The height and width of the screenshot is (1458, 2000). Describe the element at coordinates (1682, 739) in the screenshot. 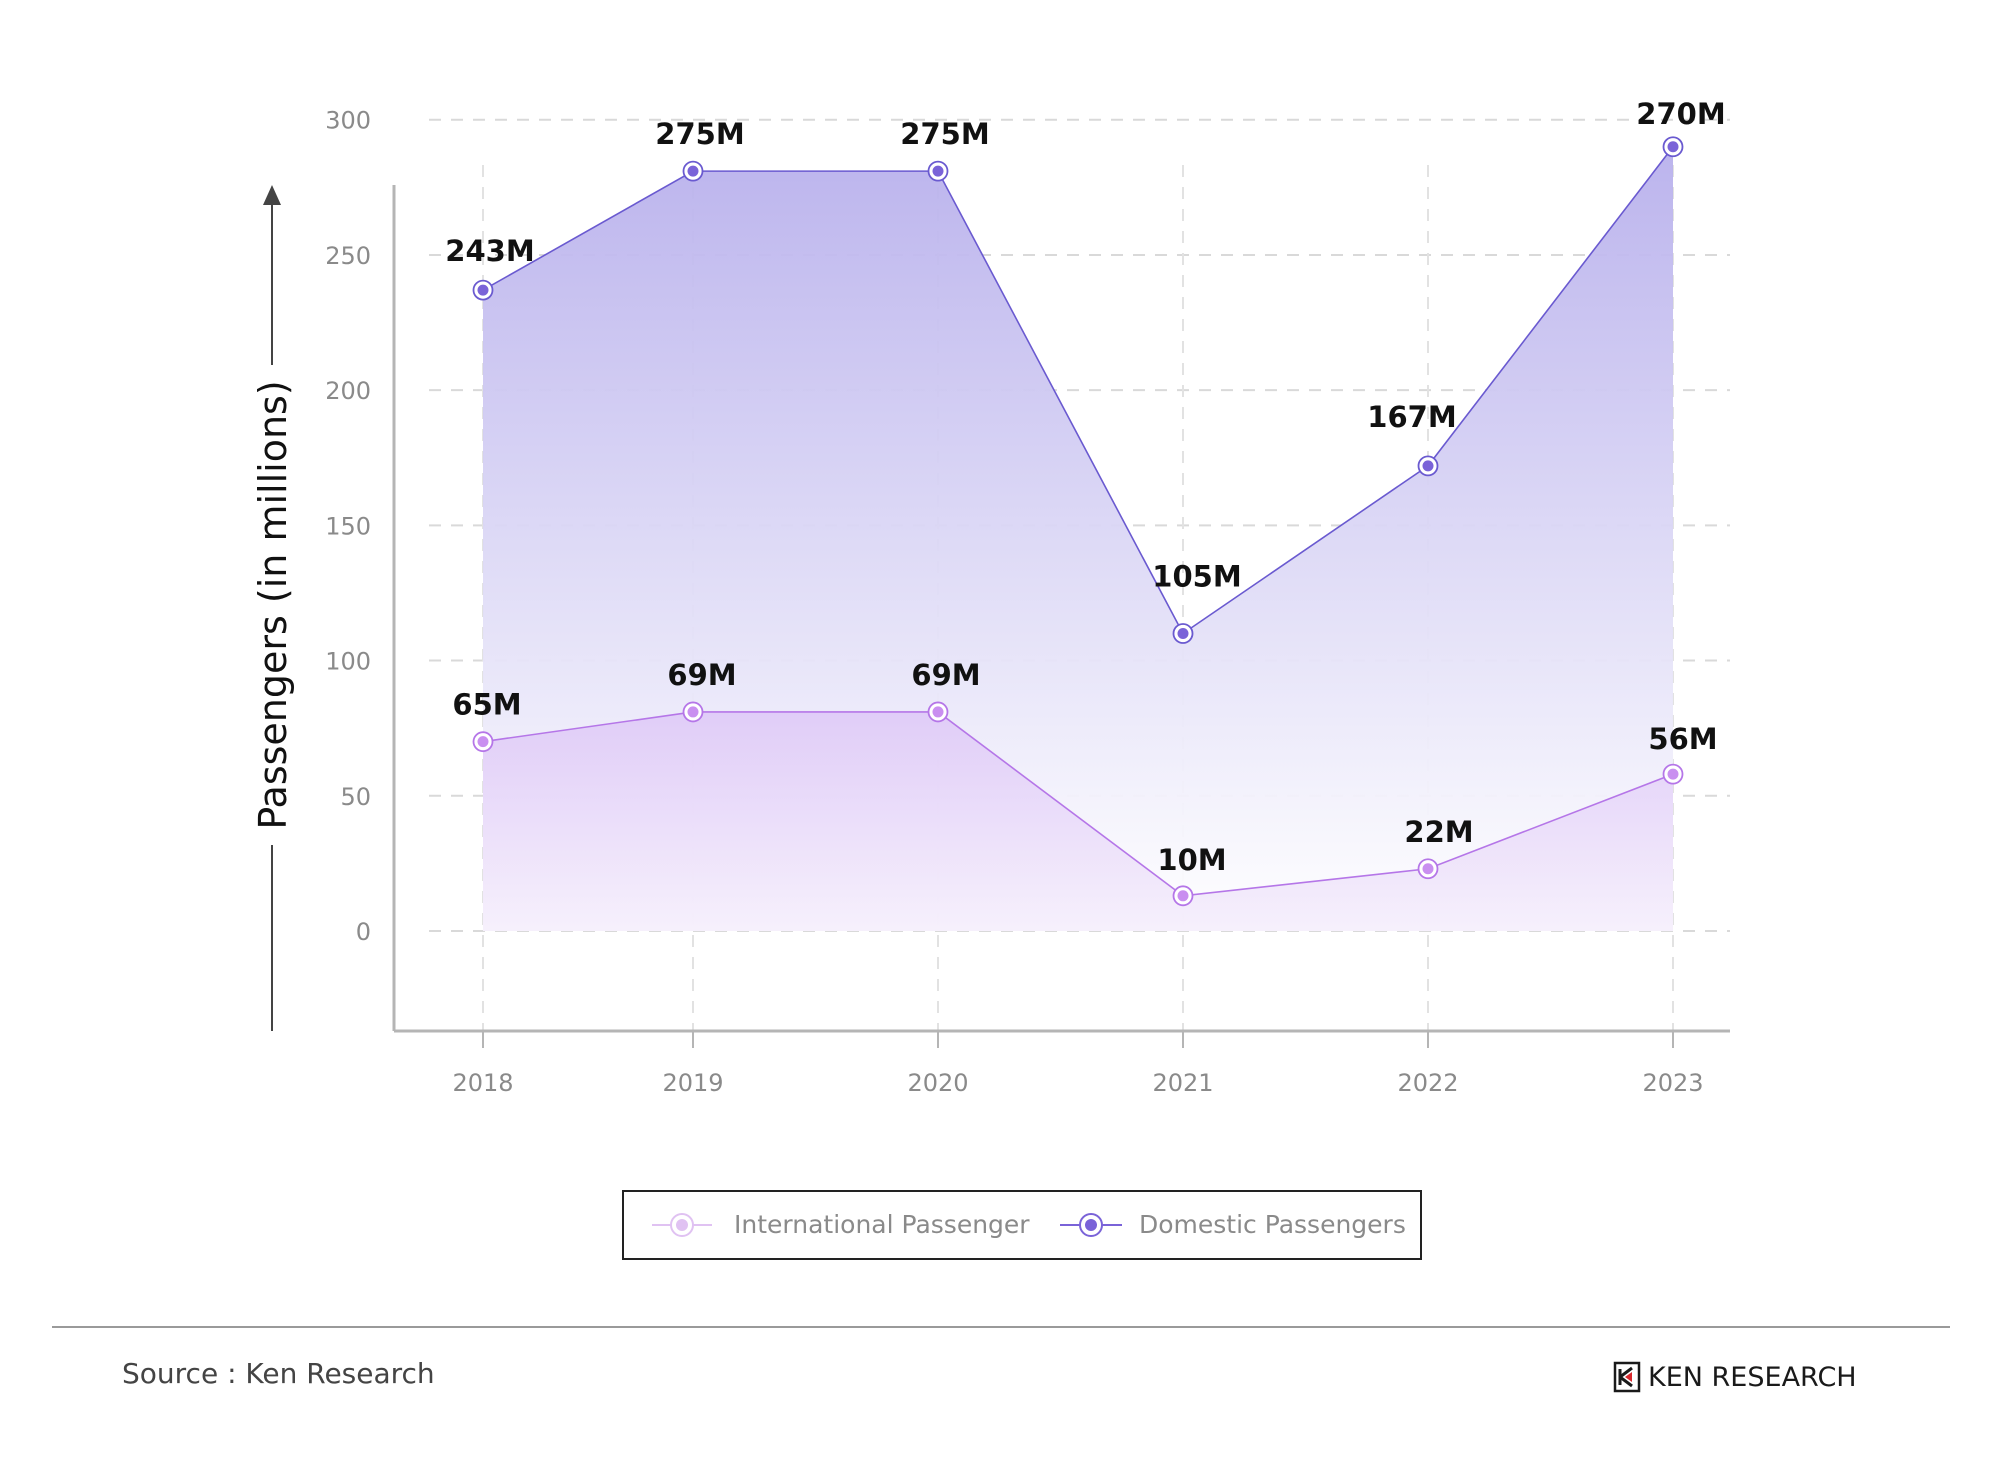

I see `data-label-international-2023: 56M` at that location.